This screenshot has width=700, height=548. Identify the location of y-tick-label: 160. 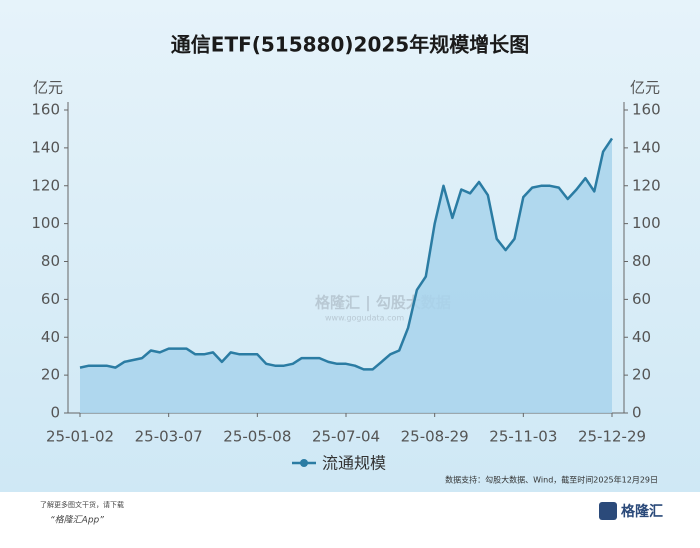
(45, 110).